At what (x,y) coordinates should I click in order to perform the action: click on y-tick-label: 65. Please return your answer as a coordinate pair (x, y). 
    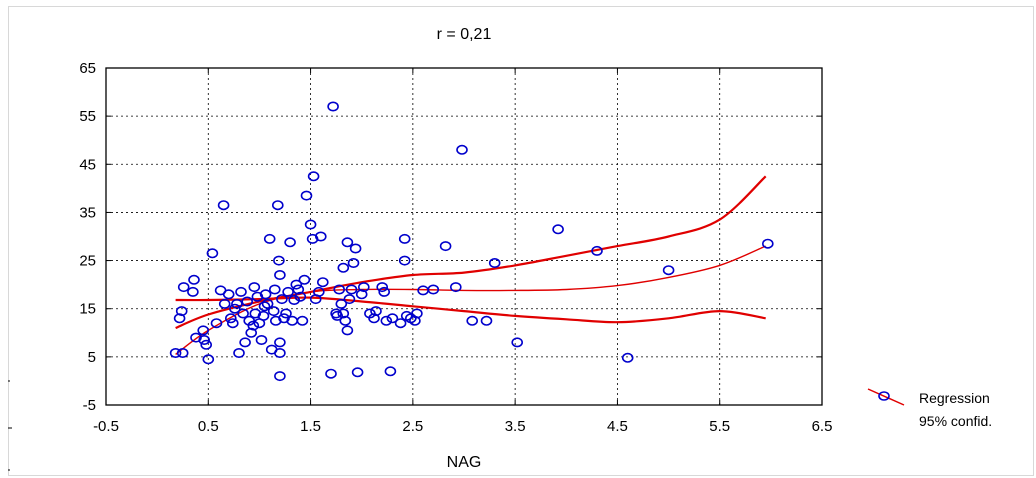
    Looking at the image, I should click on (87, 68).